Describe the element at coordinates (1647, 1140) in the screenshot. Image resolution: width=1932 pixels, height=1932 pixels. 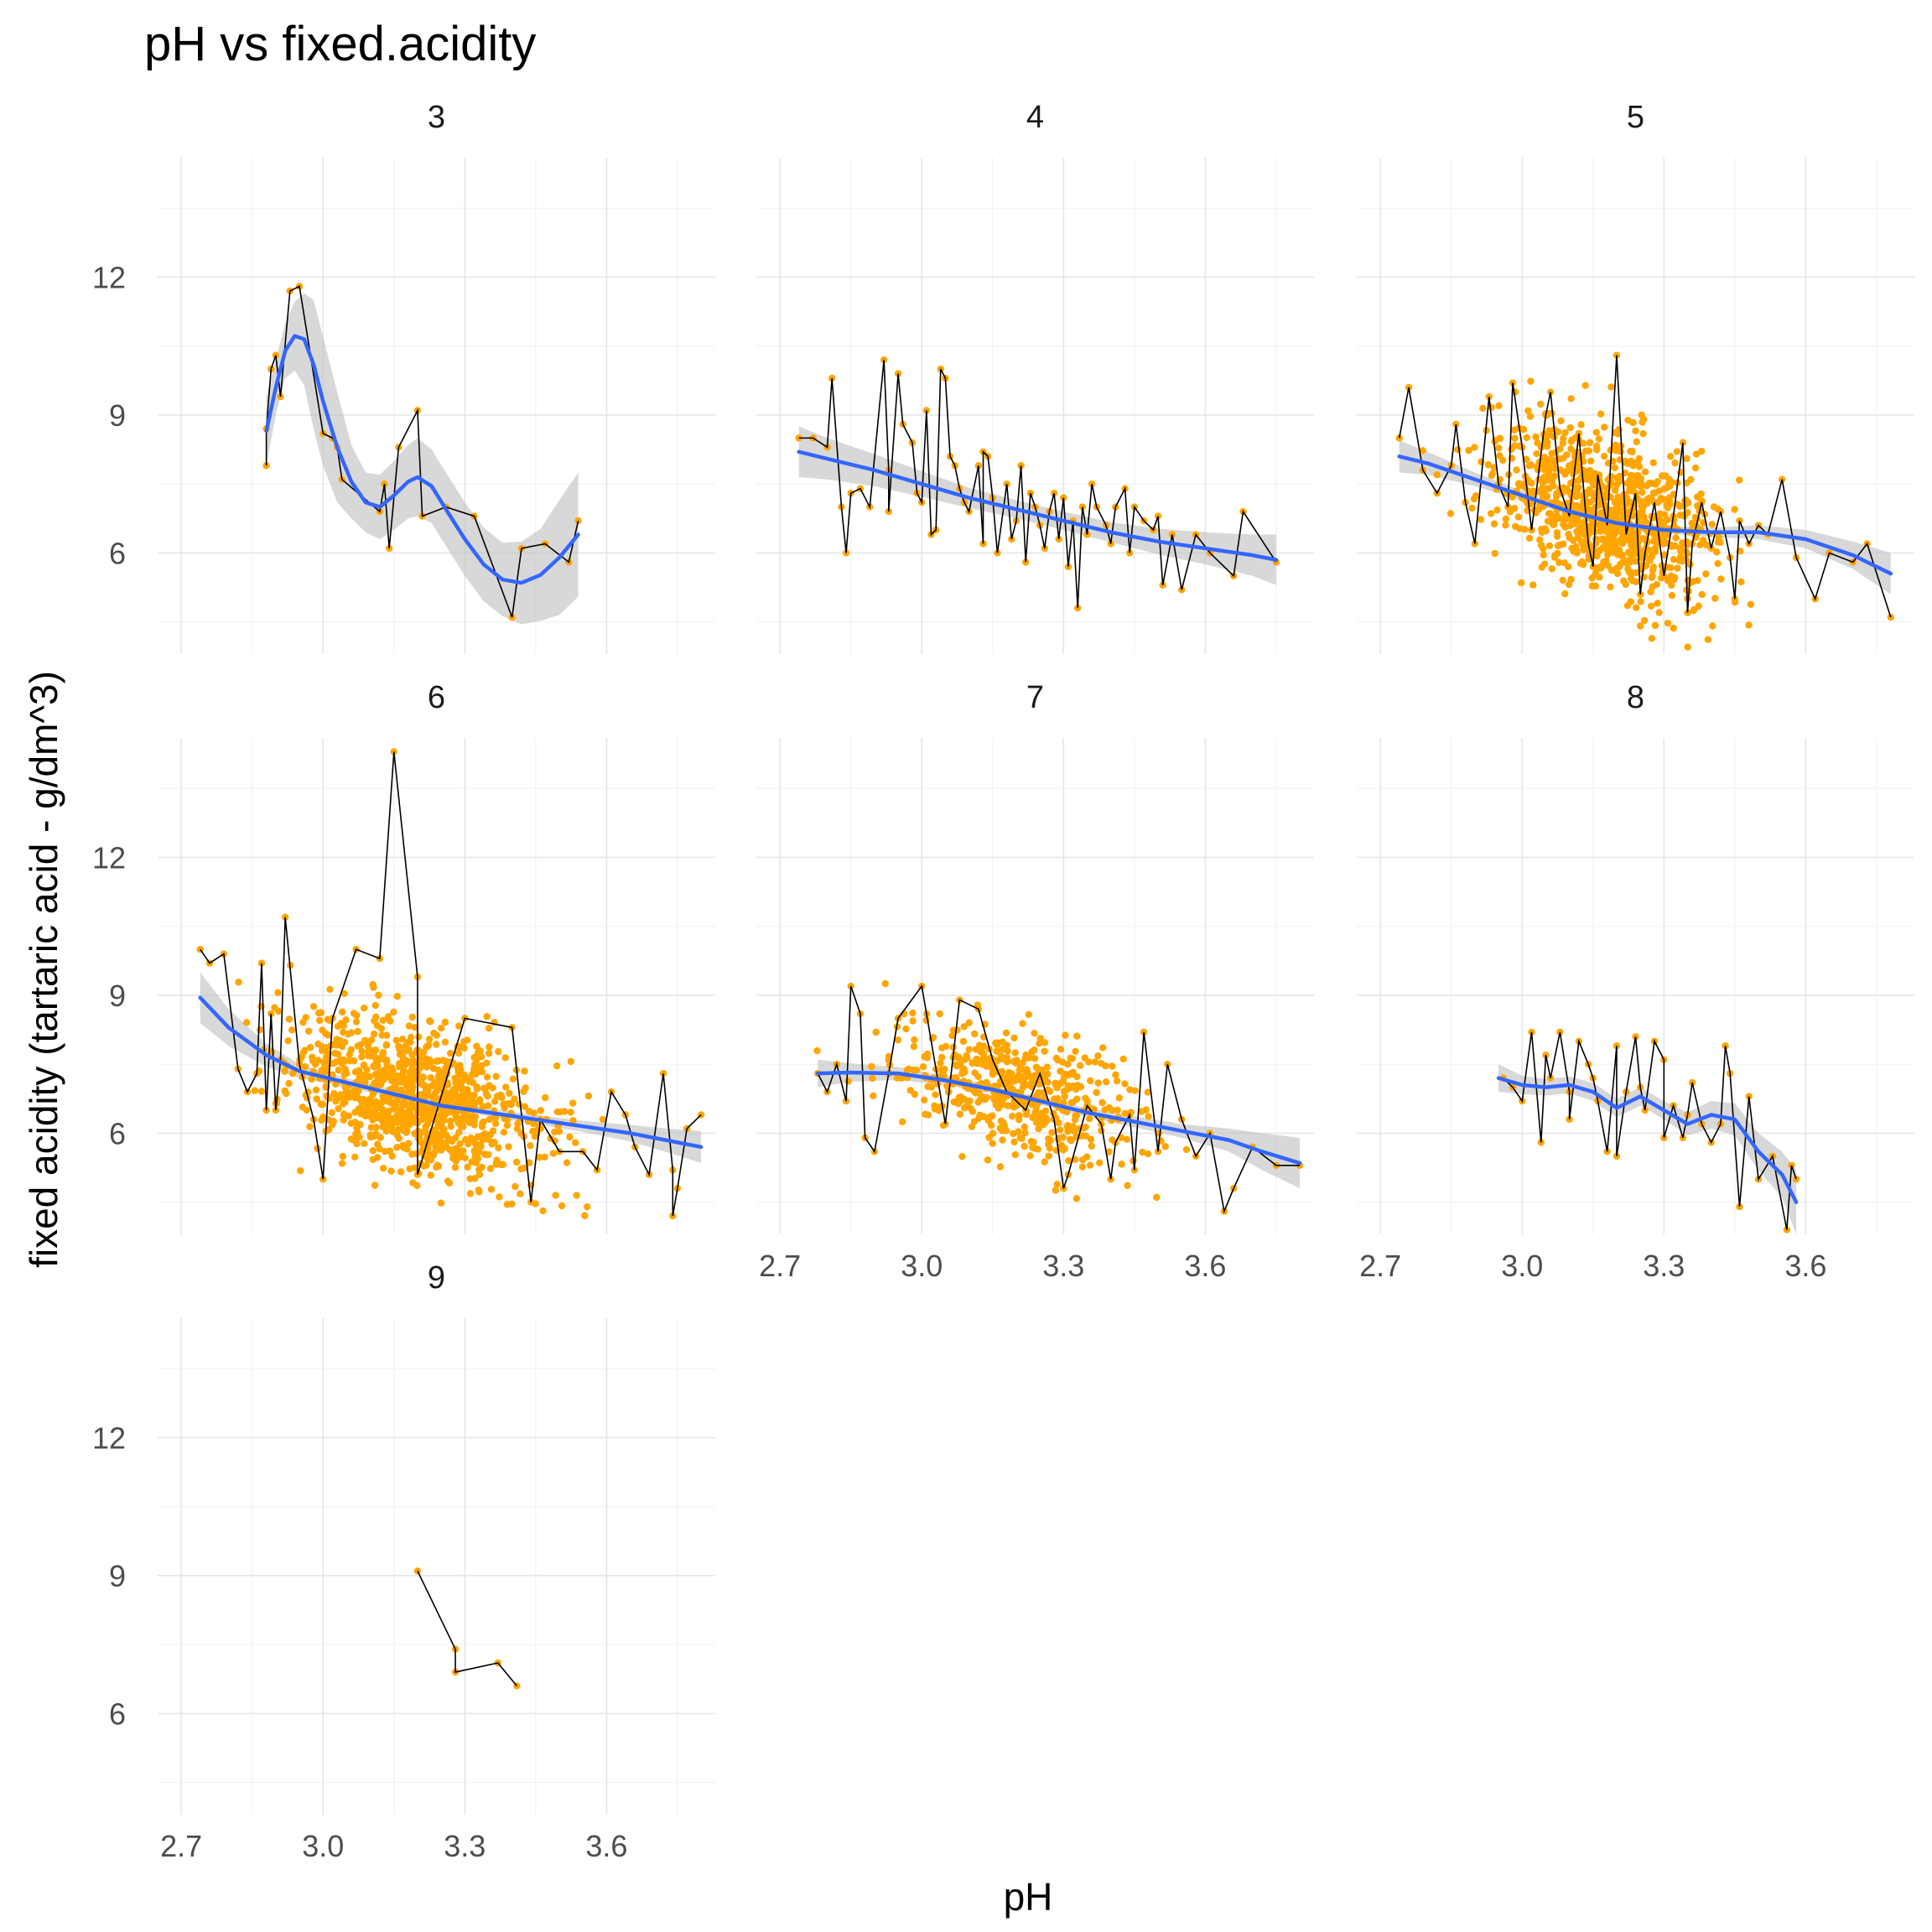
I see `smooth-line` at that location.